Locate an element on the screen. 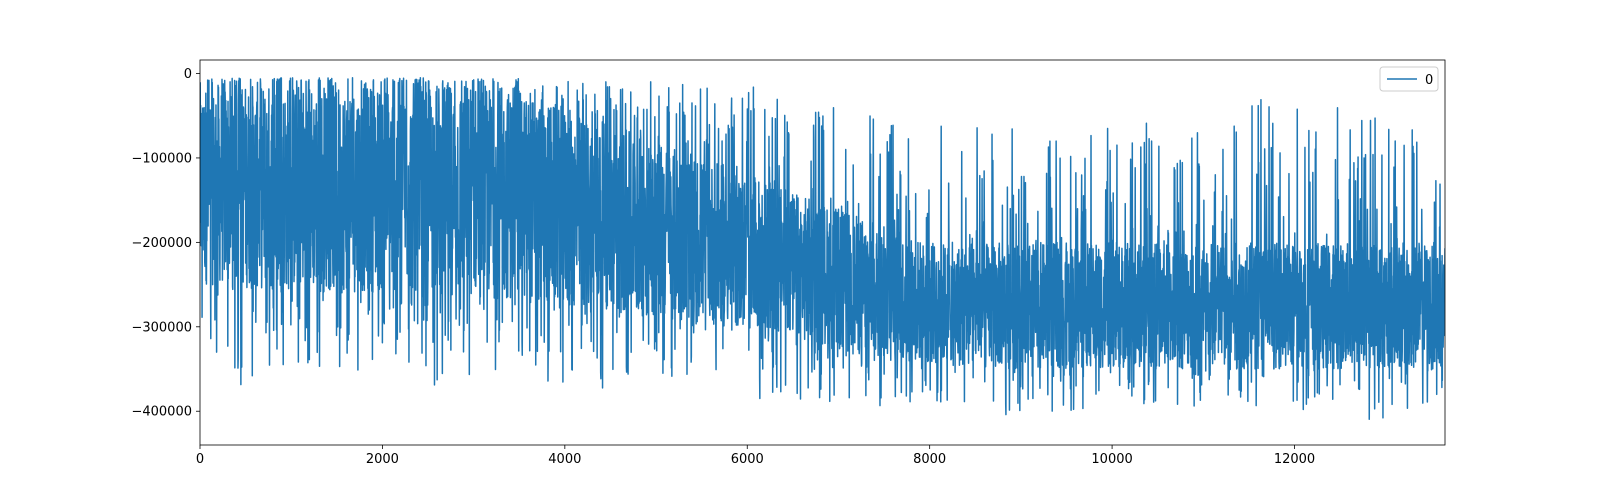  x-tick-label: 6000 is located at coordinates (747, 459).